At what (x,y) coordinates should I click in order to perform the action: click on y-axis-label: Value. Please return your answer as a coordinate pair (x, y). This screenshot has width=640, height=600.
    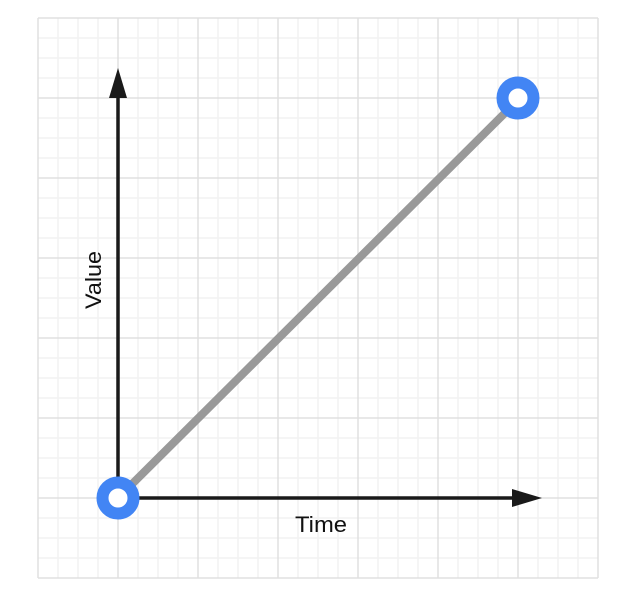
    Looking at the image, I should click on (93, 280).